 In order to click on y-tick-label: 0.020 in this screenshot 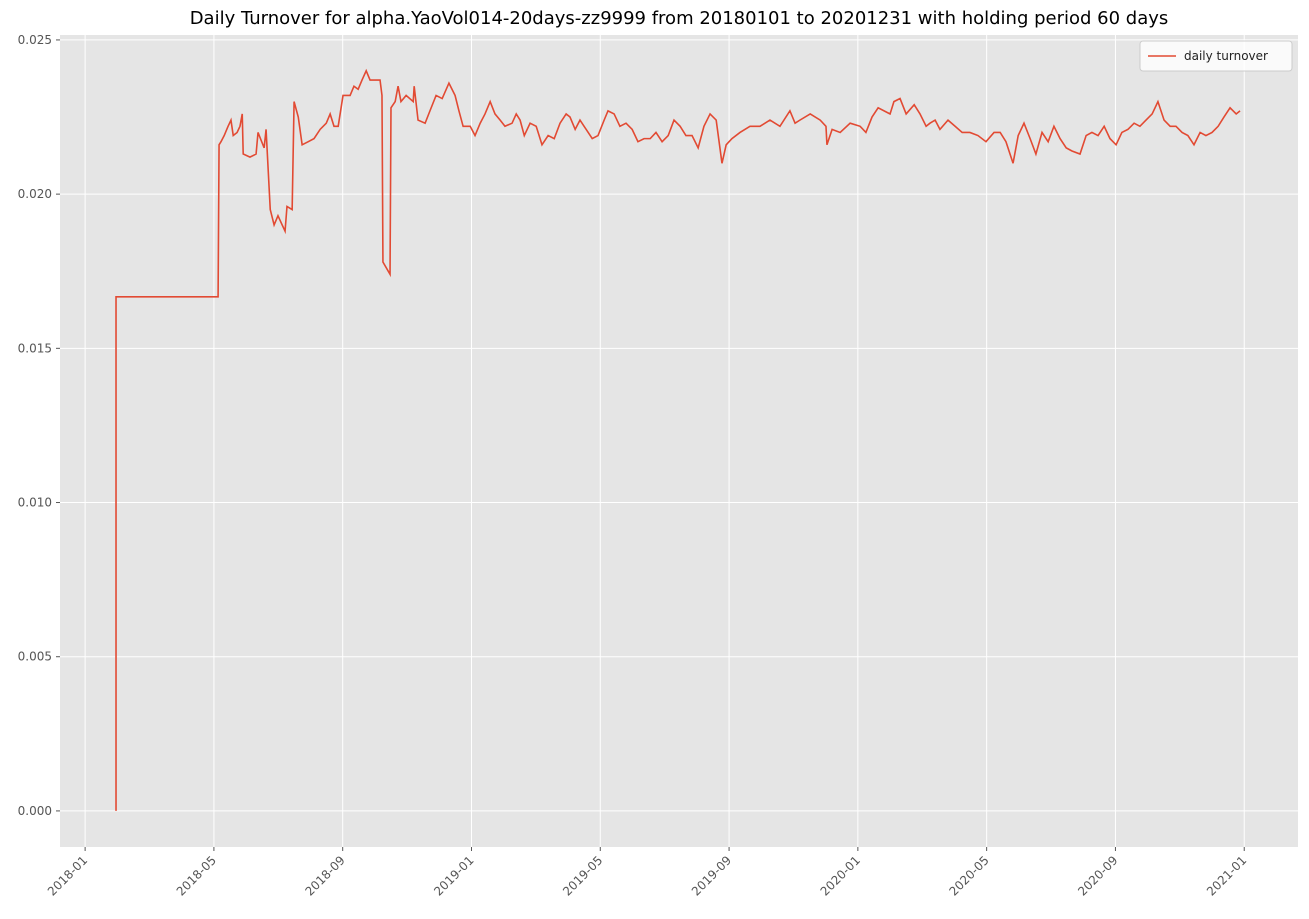, I will do `click(35, 194)`.